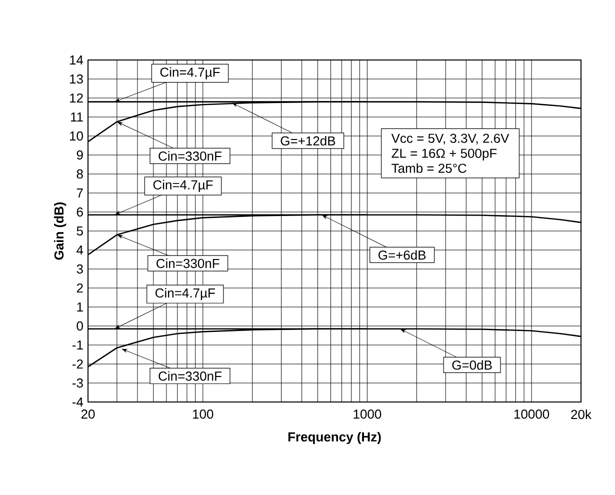 The image size is (615, 495). Describe the element at coordinates (79, 269) in the screenshot. I see `y-tick-label: 3` at that location.